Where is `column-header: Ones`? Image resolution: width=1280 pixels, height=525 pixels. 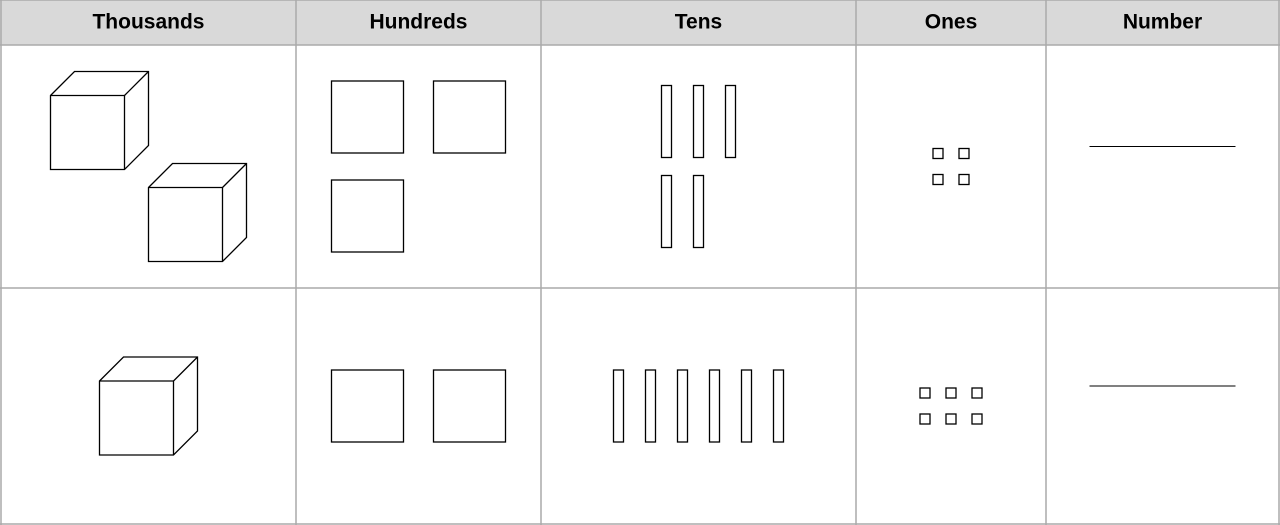
column-header: Ones is located at coordinates (951, 22).